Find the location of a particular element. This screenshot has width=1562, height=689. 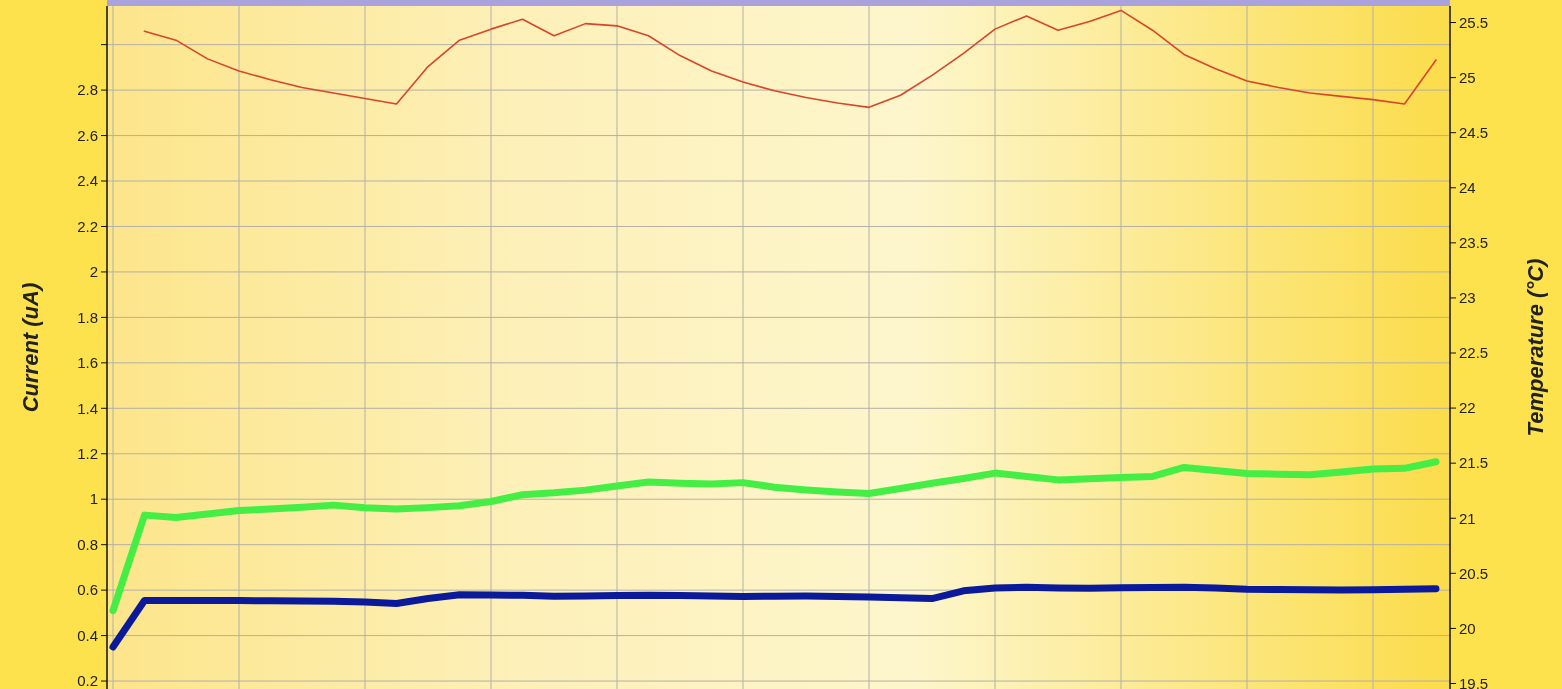

y-tick-label: 2.4 is located at coordinates (87, 181).